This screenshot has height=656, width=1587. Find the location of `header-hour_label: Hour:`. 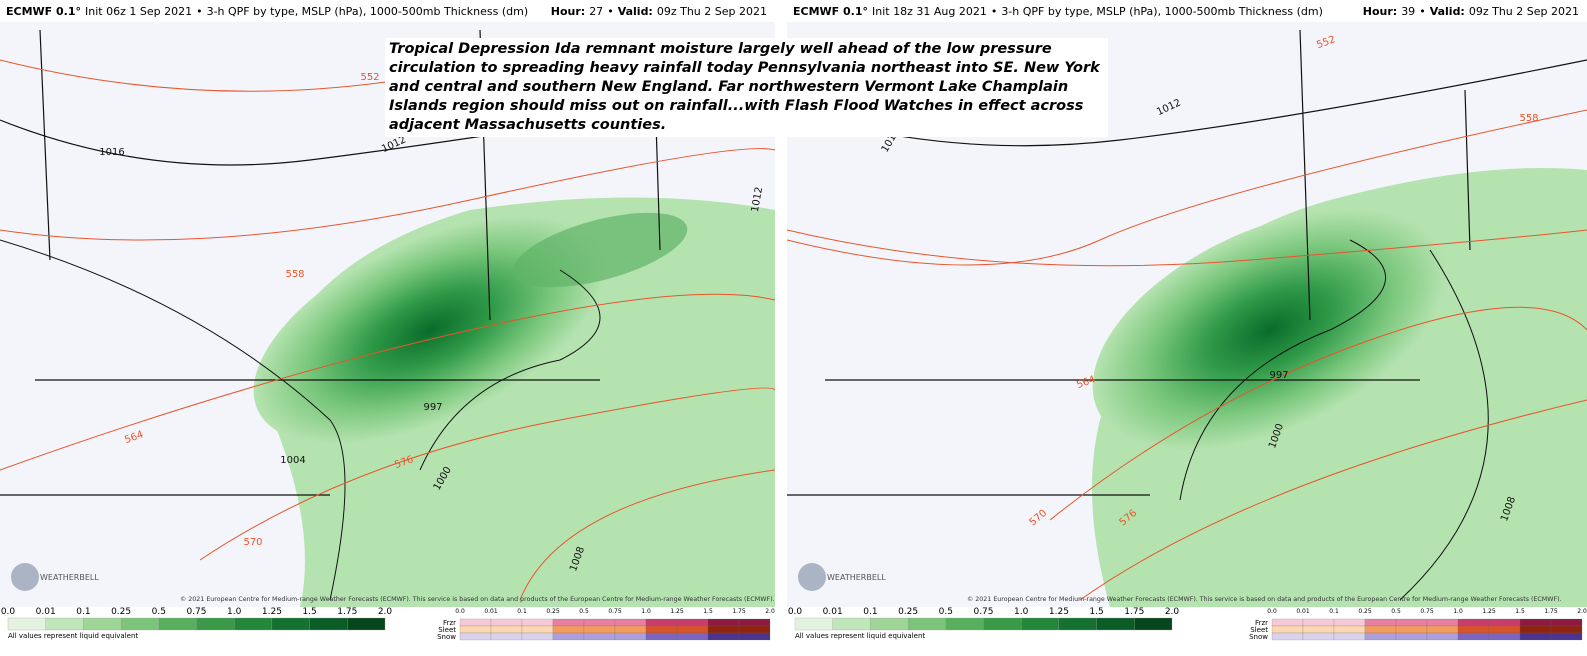

header-hour_label: Hour: is located at coordinates (1380, 11).